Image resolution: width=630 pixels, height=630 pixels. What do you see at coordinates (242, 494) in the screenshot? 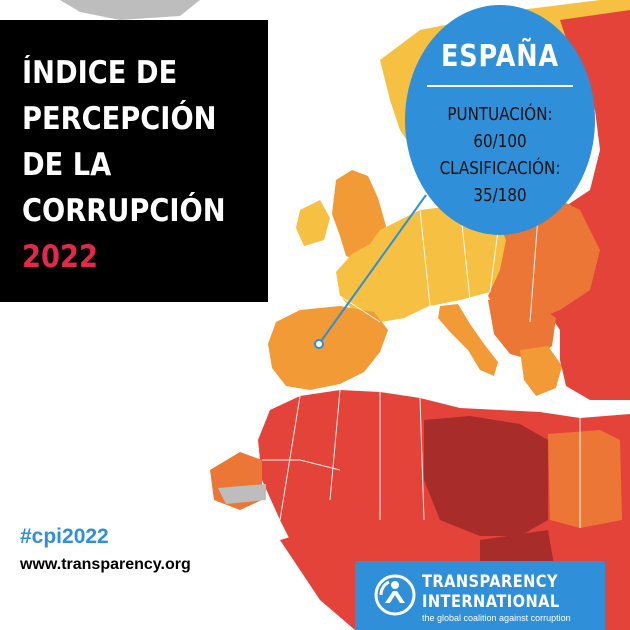
I see `map-region-no-data` at bounding box center [242, 494].